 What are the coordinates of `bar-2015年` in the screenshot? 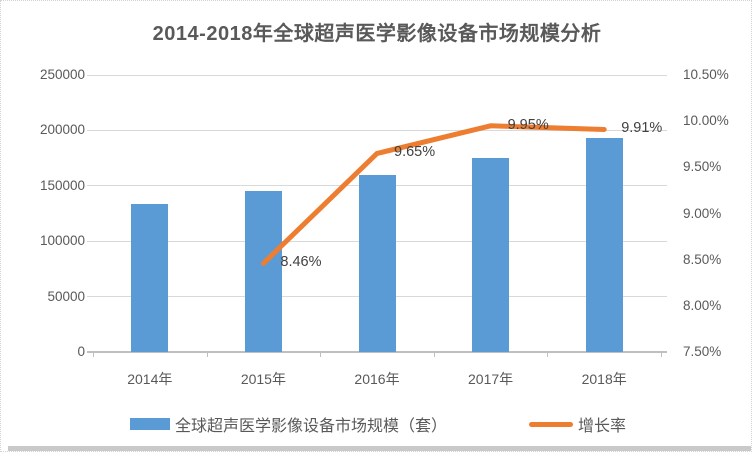 It's located at (263, 271).